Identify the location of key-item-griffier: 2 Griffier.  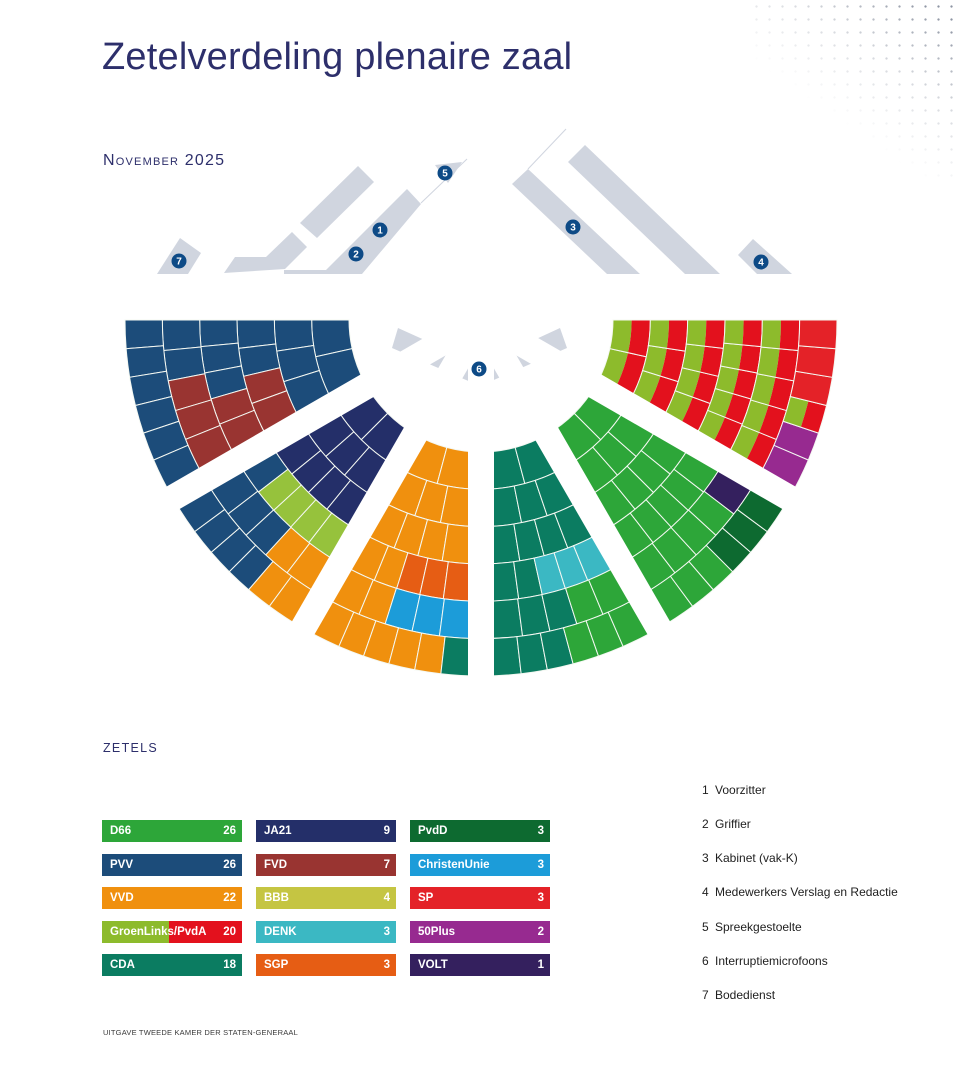
(800, 834).